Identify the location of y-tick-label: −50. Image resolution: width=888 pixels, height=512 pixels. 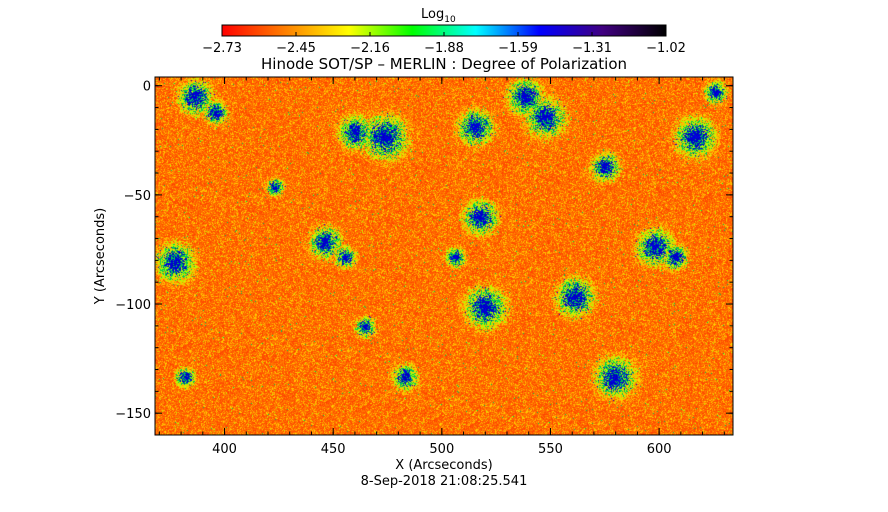
(137, 196).